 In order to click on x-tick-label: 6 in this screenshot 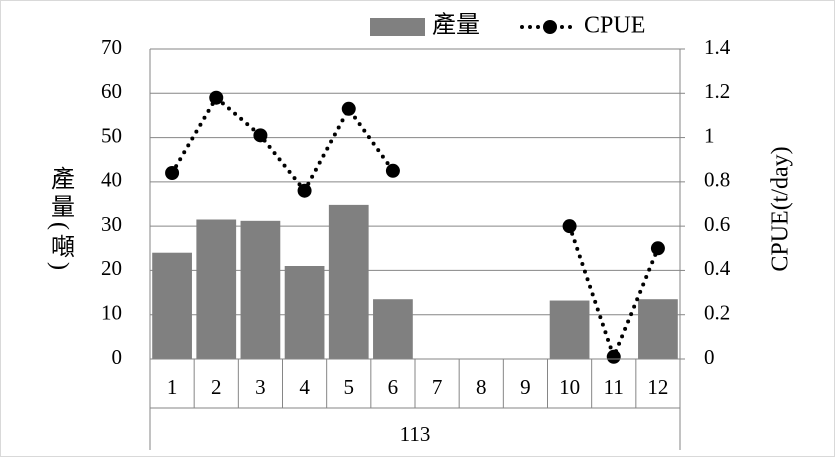, I will do `click(393, 387)`.